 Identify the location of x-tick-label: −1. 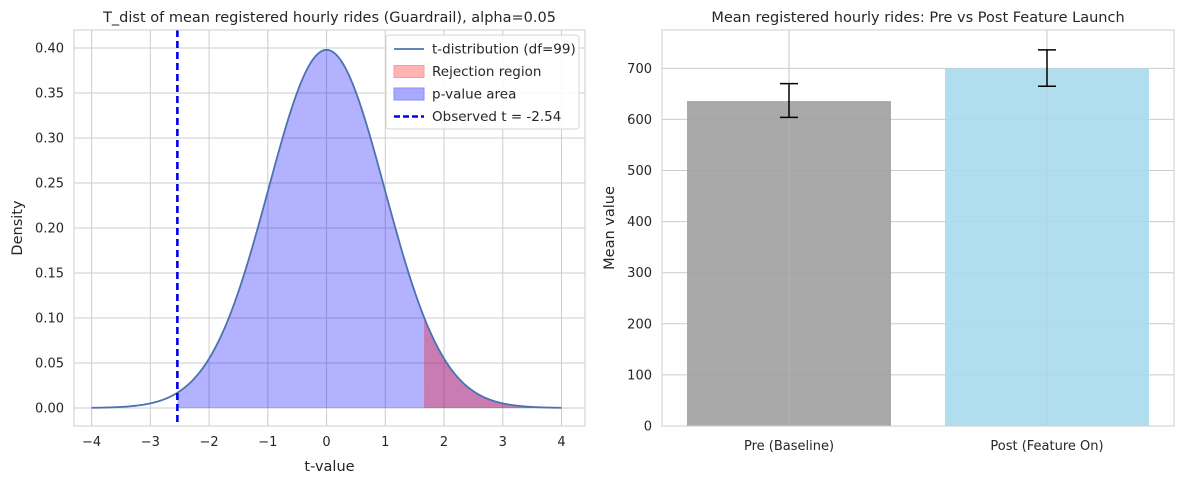
(267, 442).